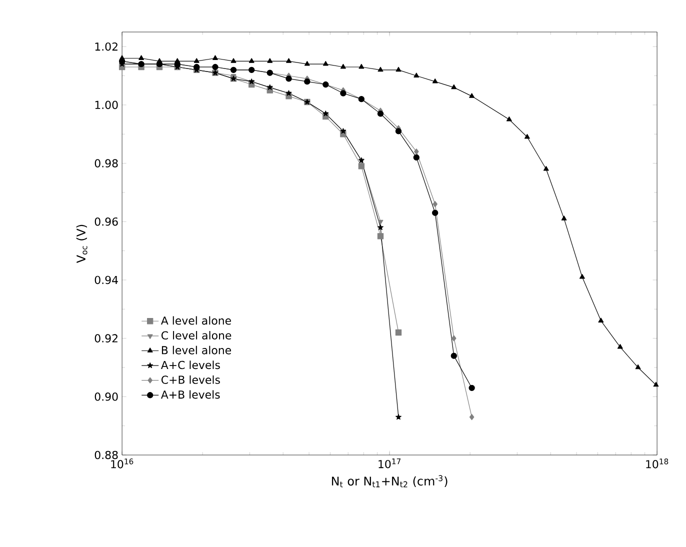  What do you see at coordinates (106, 455) in the screenshot?
I see `y-tick-label: 0.88` at bounding box center [106, 455].